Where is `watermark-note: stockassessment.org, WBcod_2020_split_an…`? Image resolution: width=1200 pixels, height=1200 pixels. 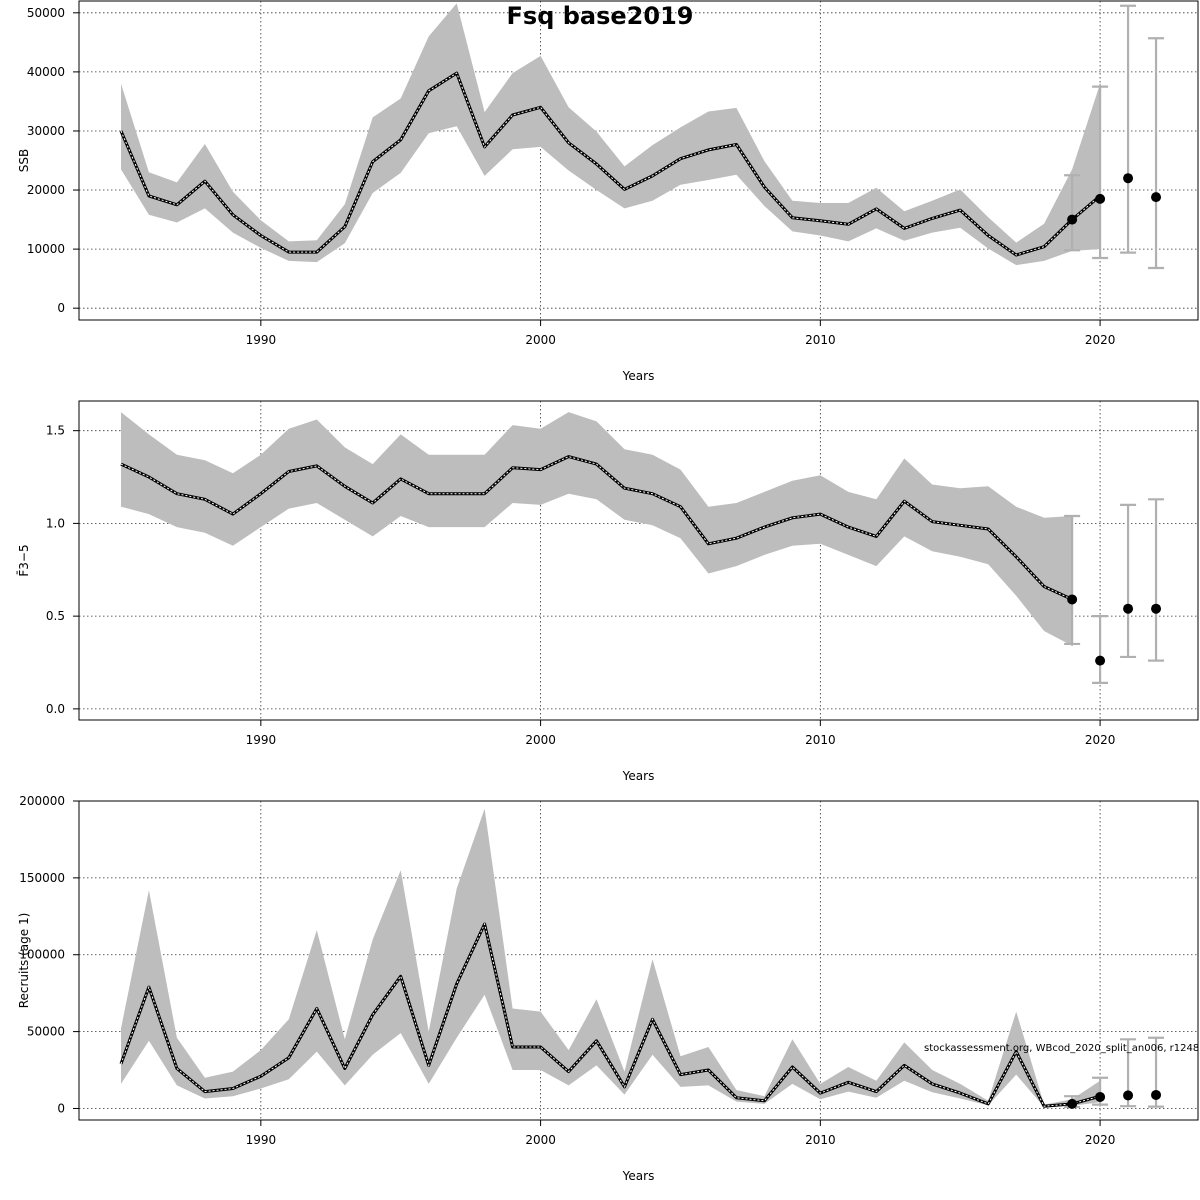 watermark-note: stockassessment.org, WBcod_2020_split_an… is located at coordinates (1062, 1048).